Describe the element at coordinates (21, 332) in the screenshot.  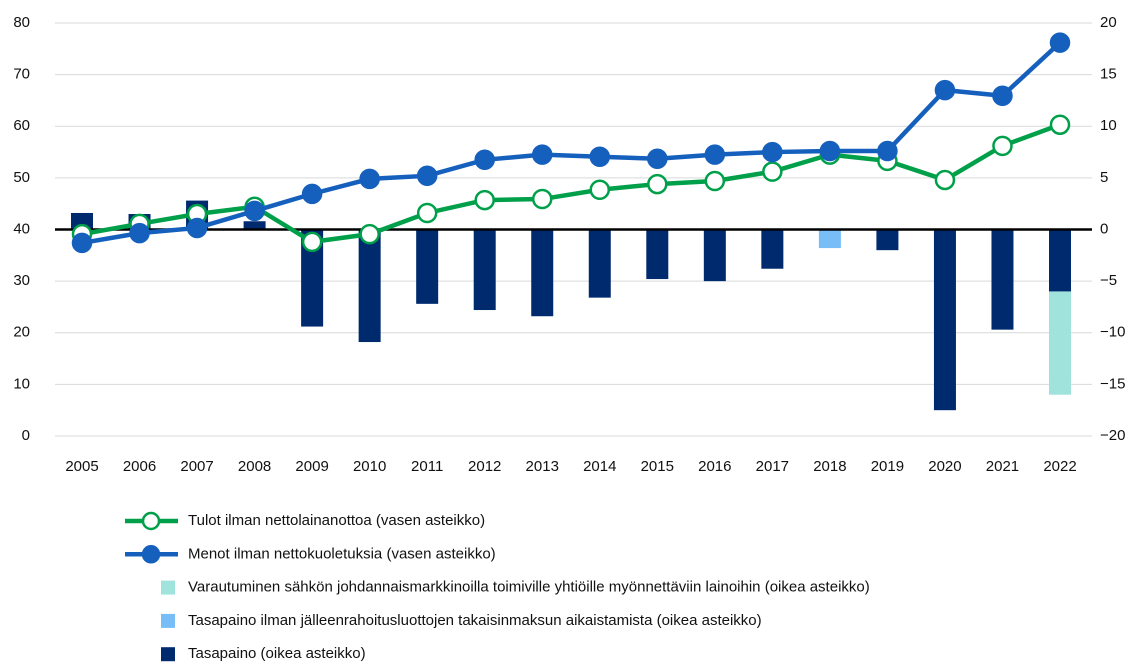
I see `y-tick-label: 20` at that location.